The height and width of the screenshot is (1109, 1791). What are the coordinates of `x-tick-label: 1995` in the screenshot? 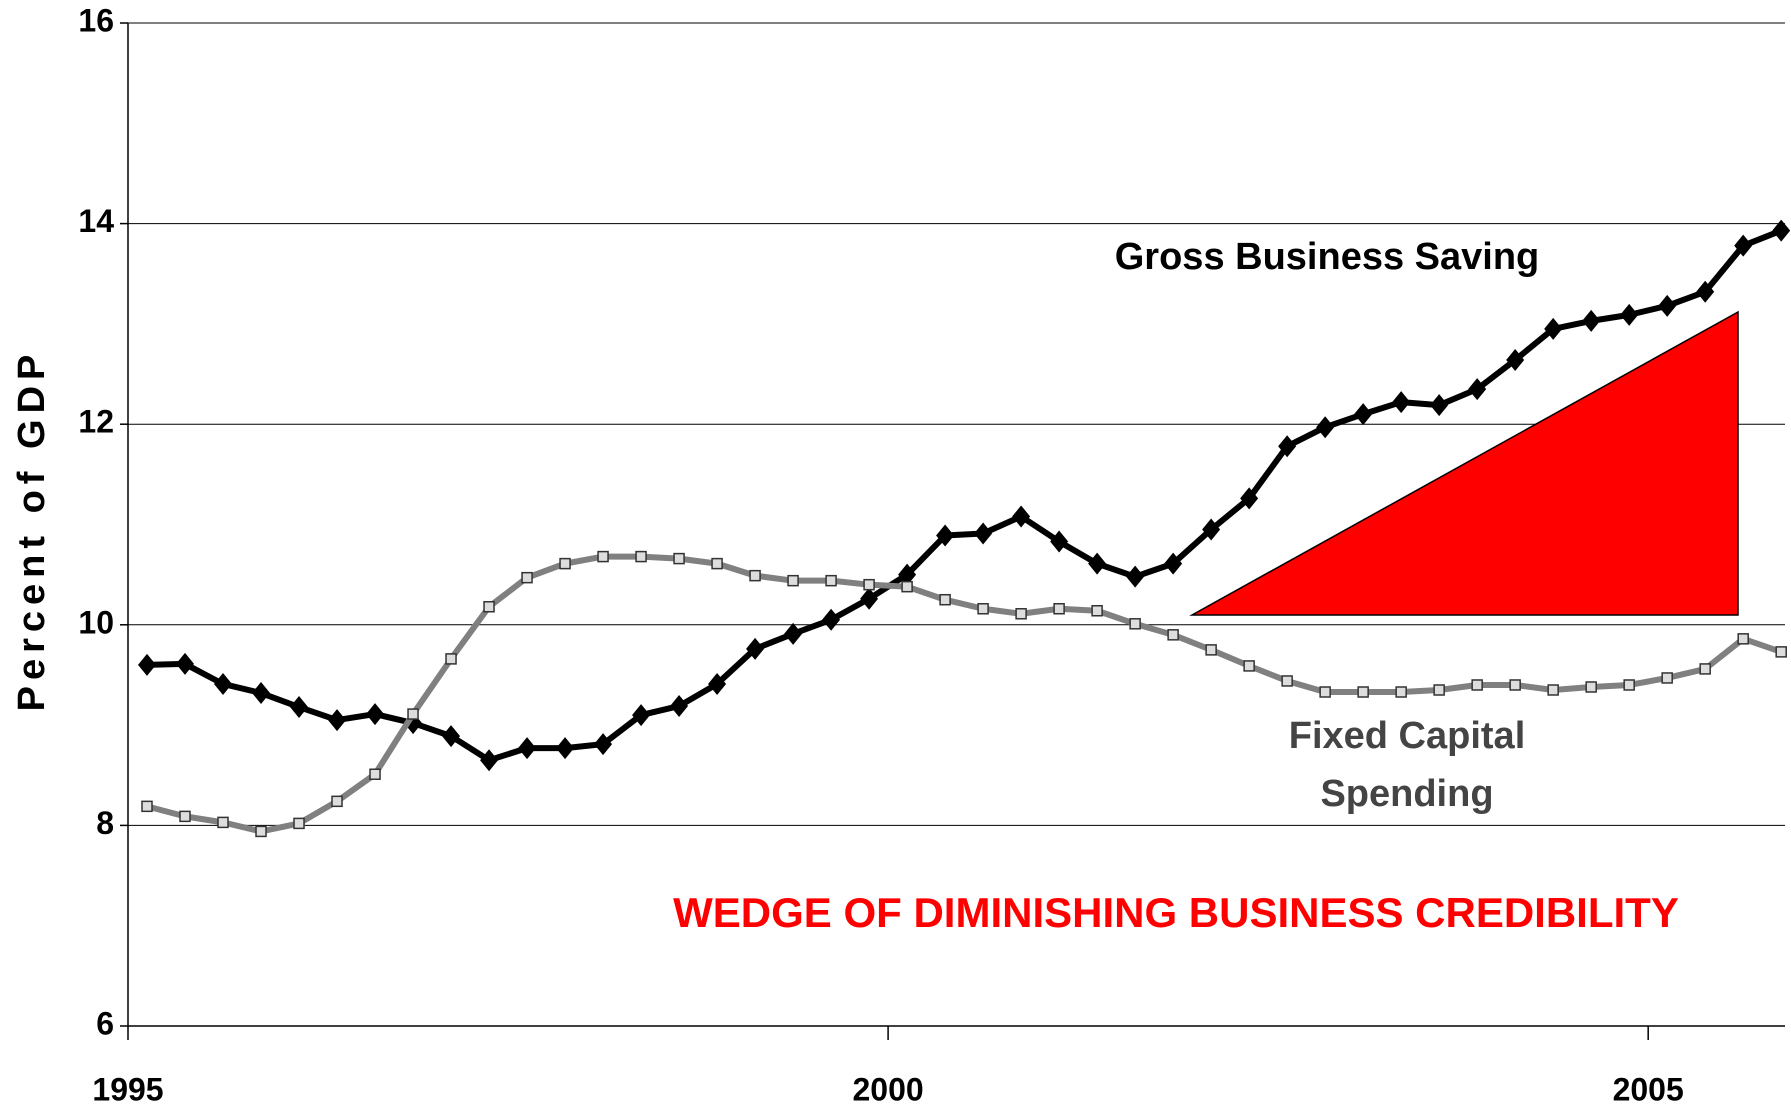 It's located at (127, 1089).